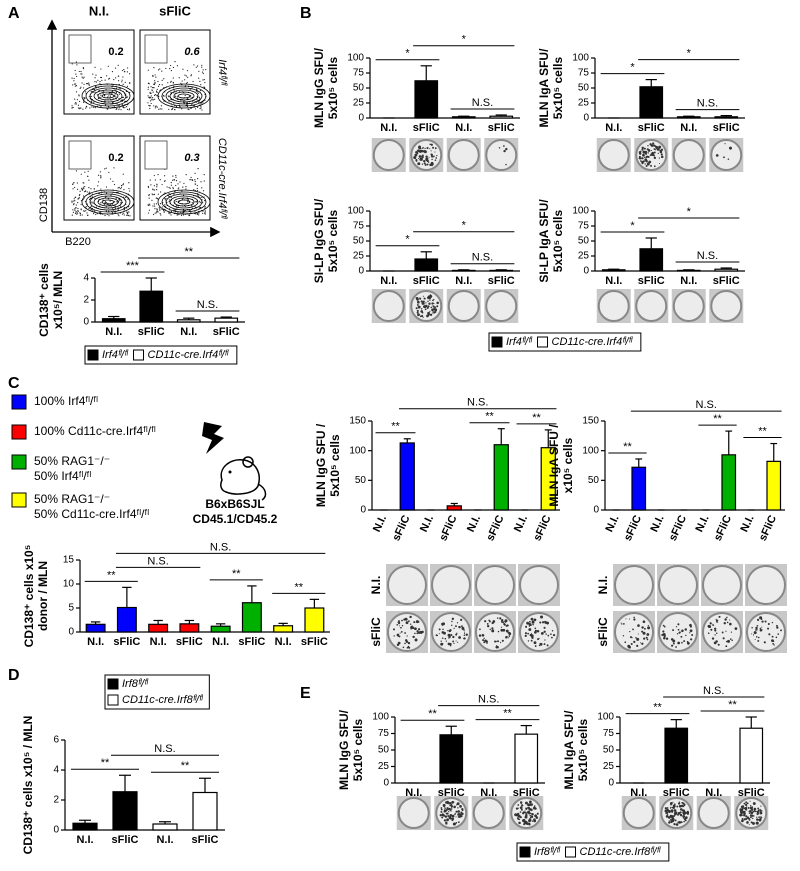 The width and height of the screenshot is (800, 871). Describe the element at coordinates (108, 96) in the screenshot. I see `contour` at that location.